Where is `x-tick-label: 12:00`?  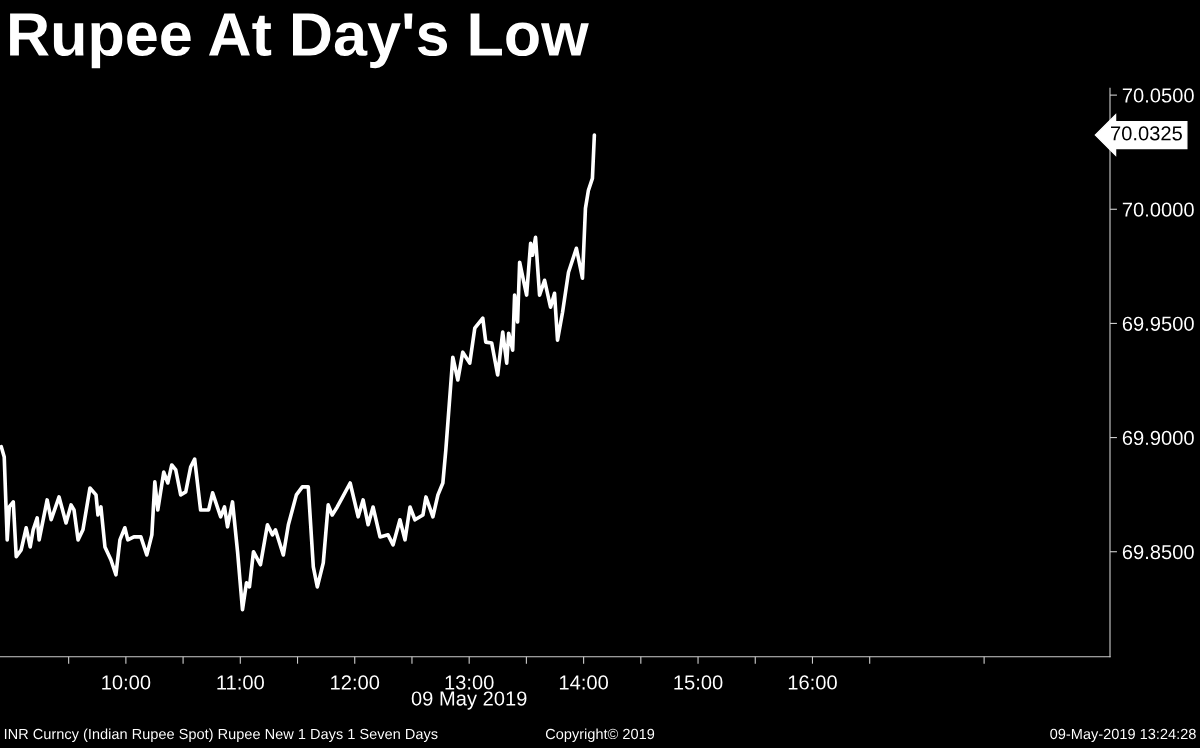
x-tick-label: 12:00 is located at coordinates (355, 682).